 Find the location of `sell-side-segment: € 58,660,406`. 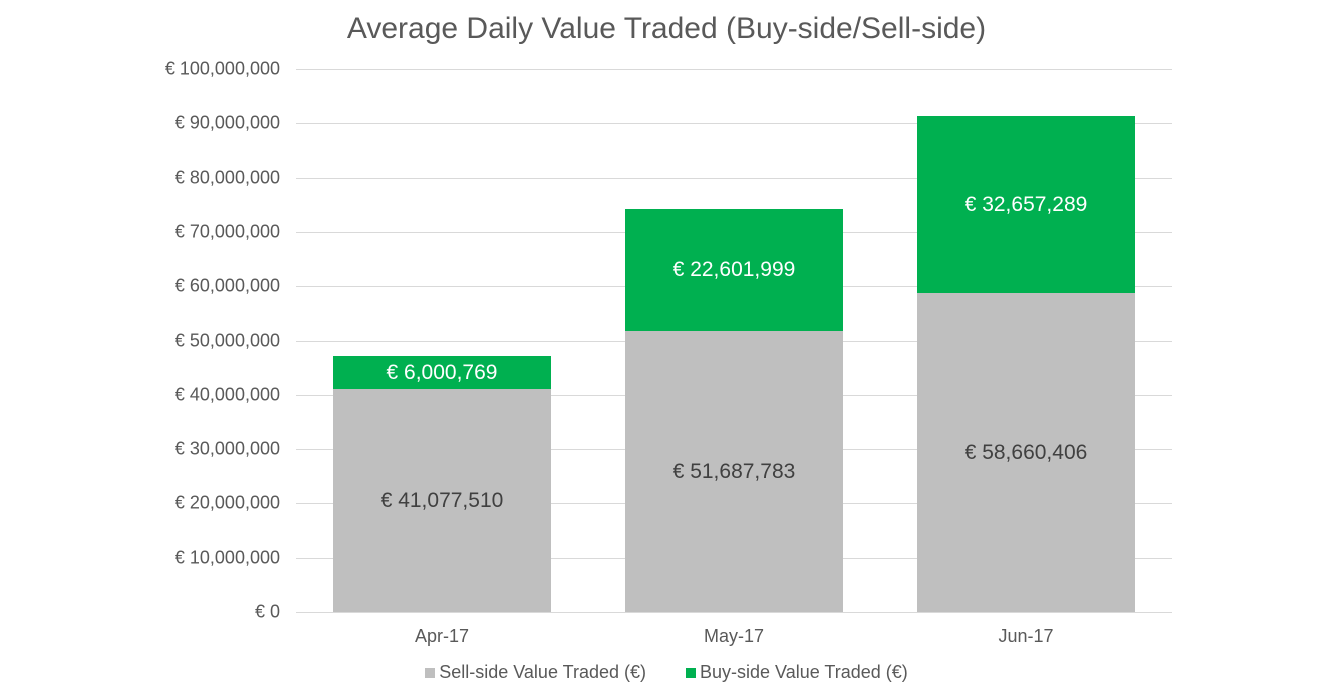

sell-side-segment: € 58,660,406 is located at coordinates (1026, 452).